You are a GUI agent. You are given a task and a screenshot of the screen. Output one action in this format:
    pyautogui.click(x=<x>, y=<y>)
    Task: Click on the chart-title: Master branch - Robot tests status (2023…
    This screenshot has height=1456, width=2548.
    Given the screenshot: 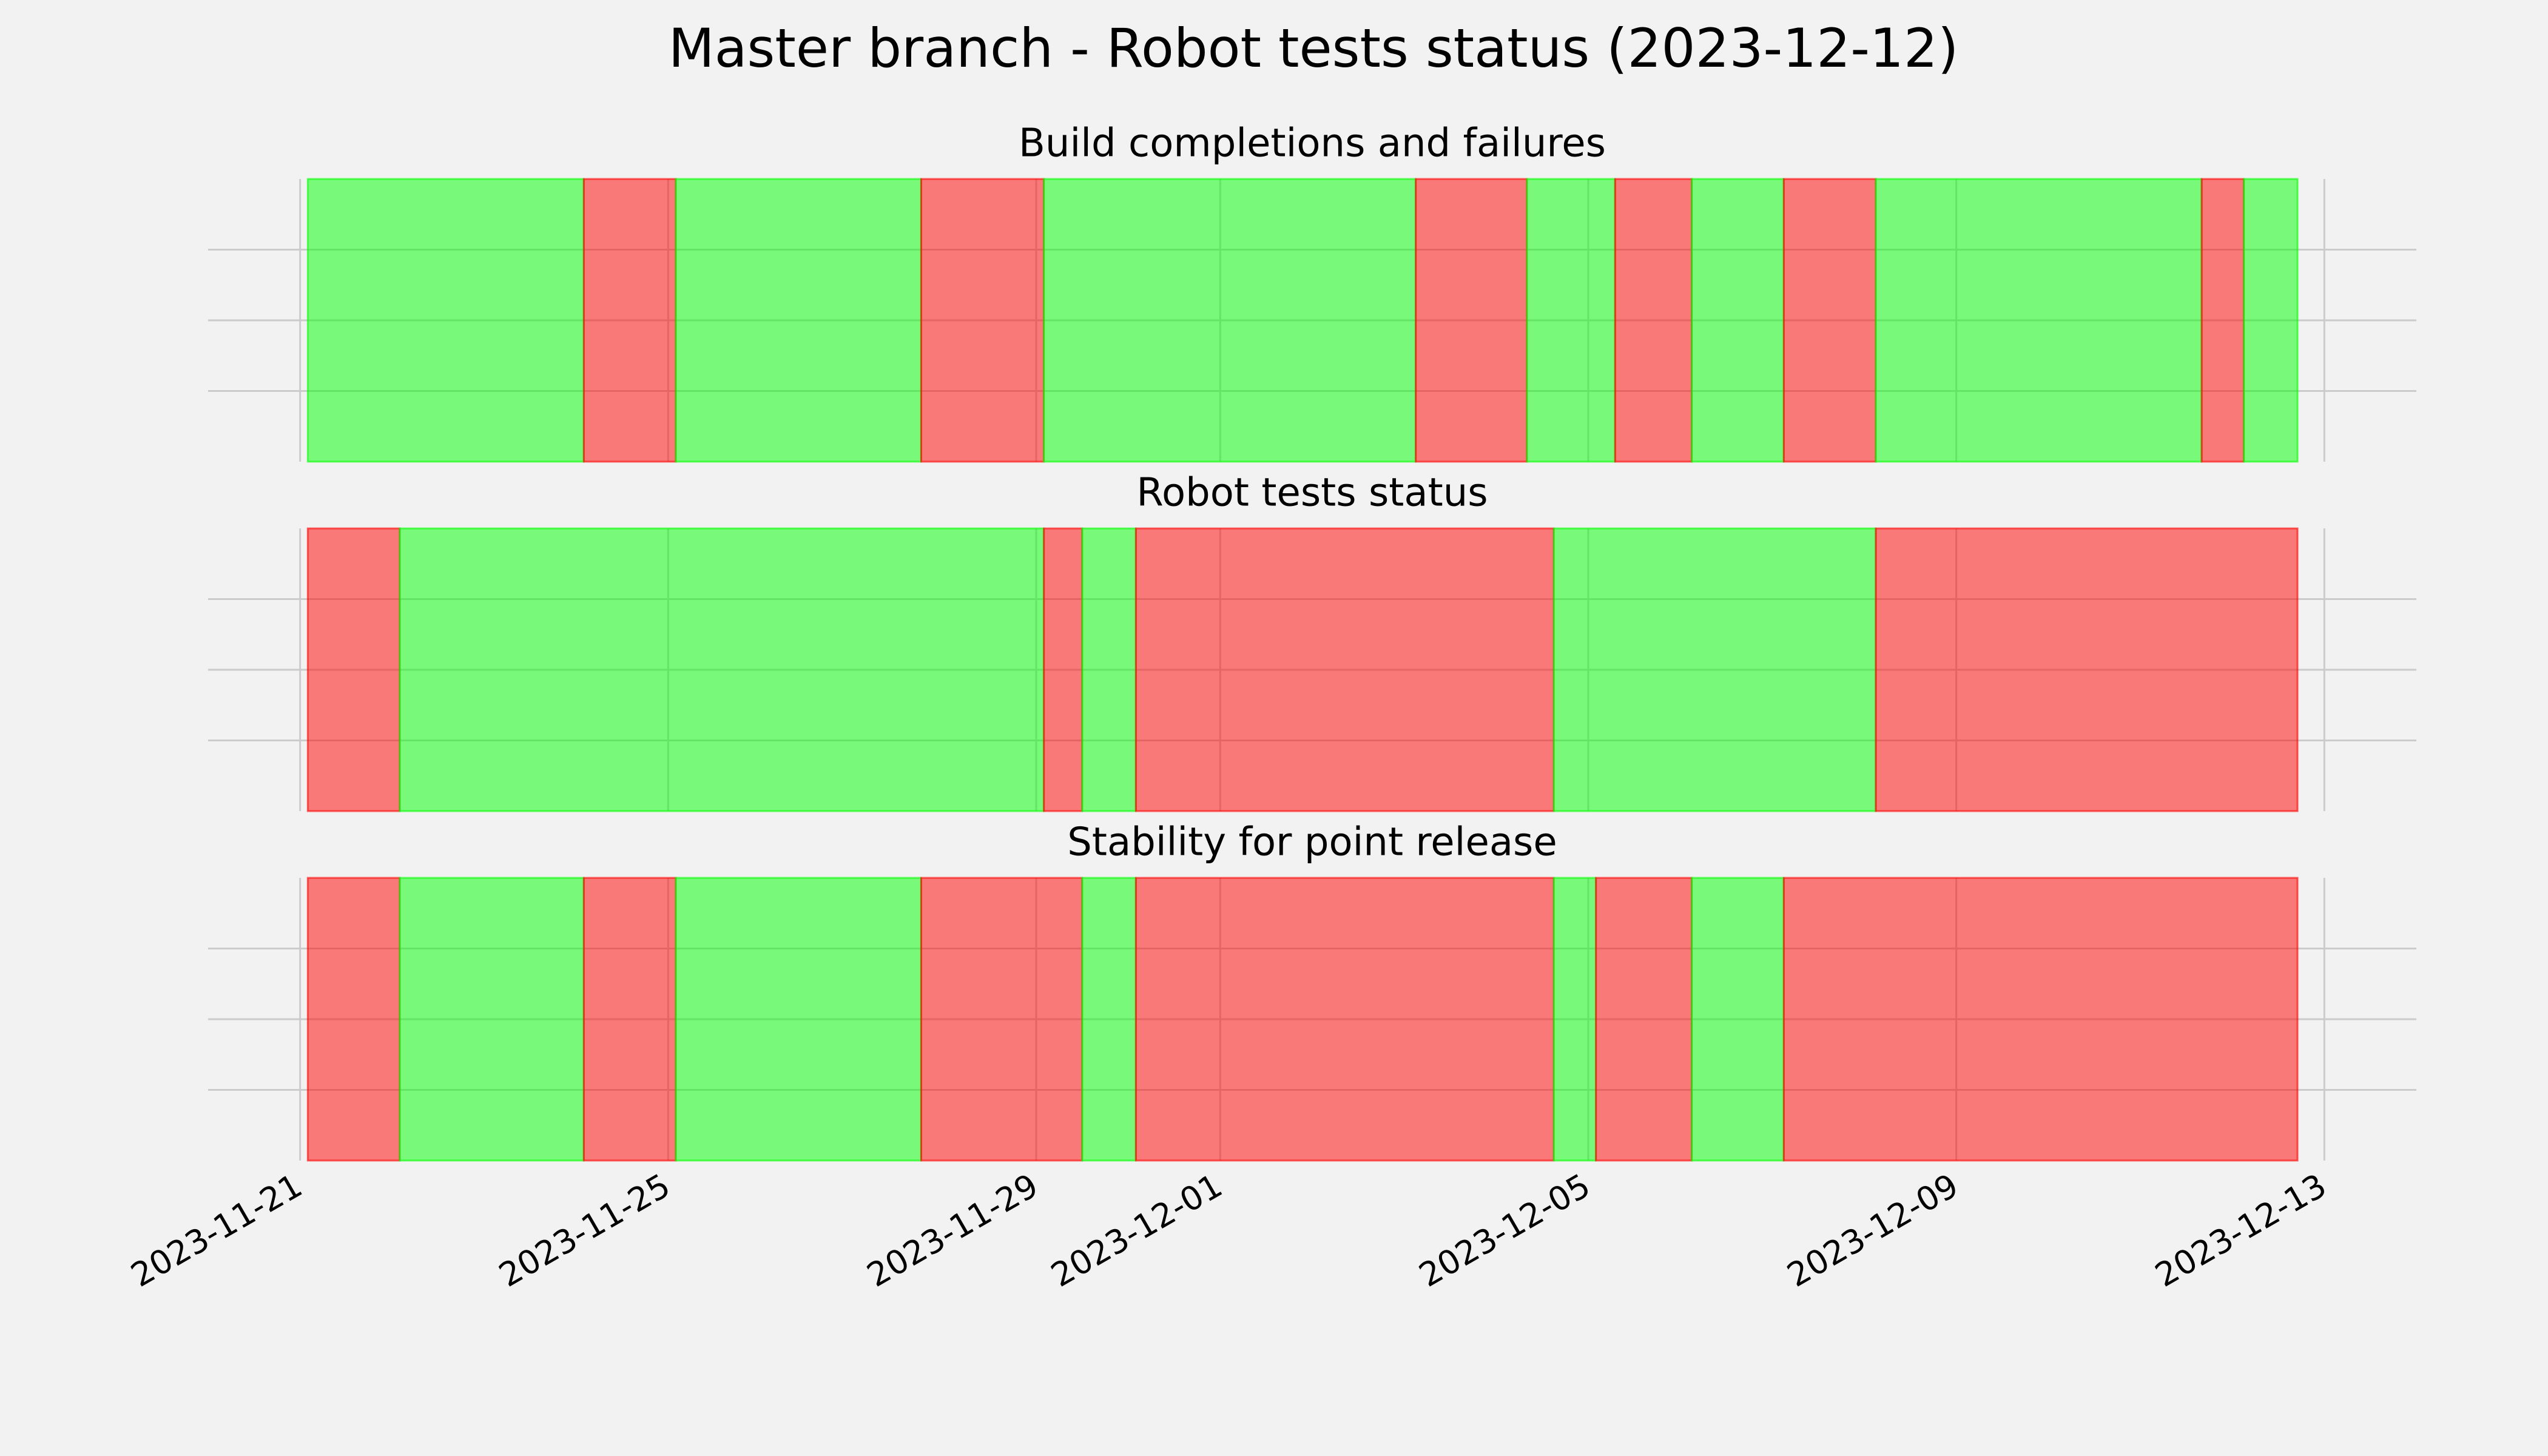 What is the action you would take?
    pyautogui.click(x=1314, y=48)
    